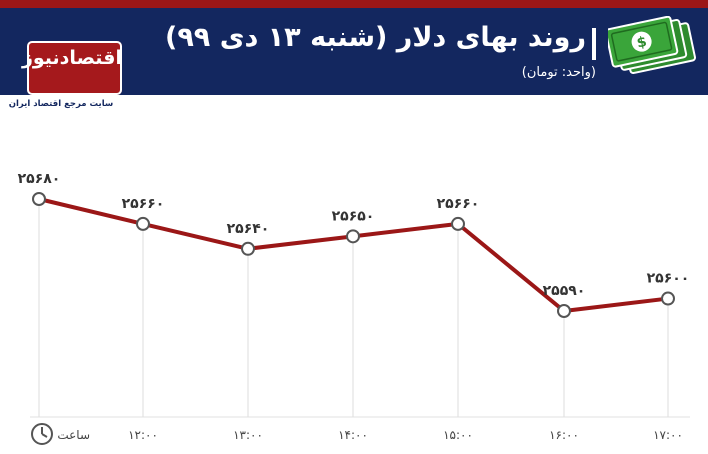 The width and height of the screenshot is (708, 454). Describe the element at coordinates (668, 279) in the screenshot. I see `value-label: ۲۵۶۰۰` at that location.